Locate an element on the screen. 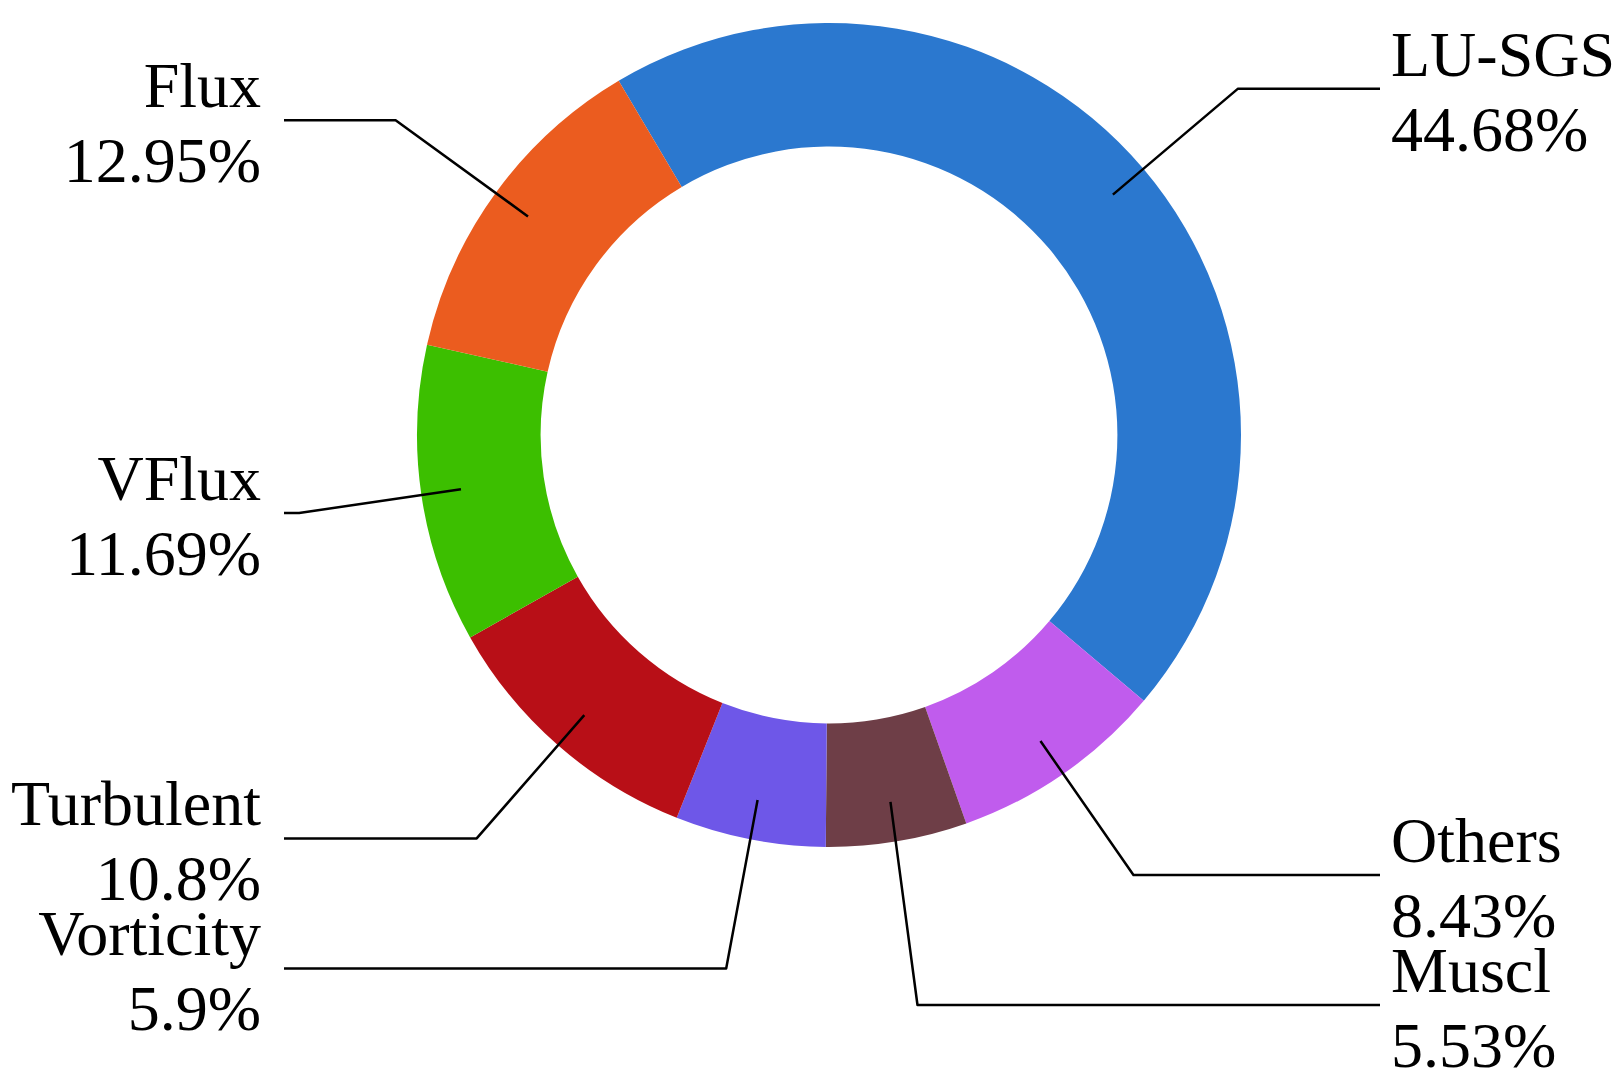  data-label: 11.69% is located at coordinates (163, 554).